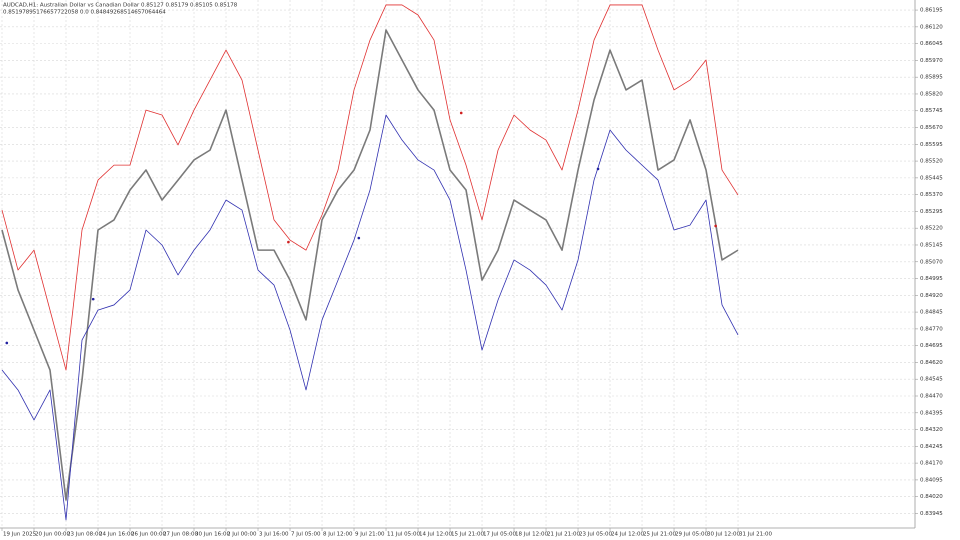  I want to click on x-tick-label: 14 Jul 12:00, so click(435, 535).